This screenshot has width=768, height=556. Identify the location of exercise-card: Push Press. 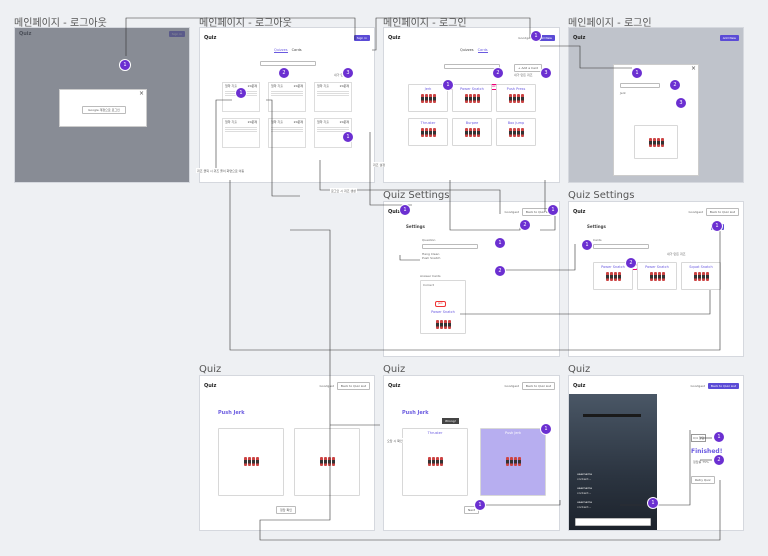
(516, 98).